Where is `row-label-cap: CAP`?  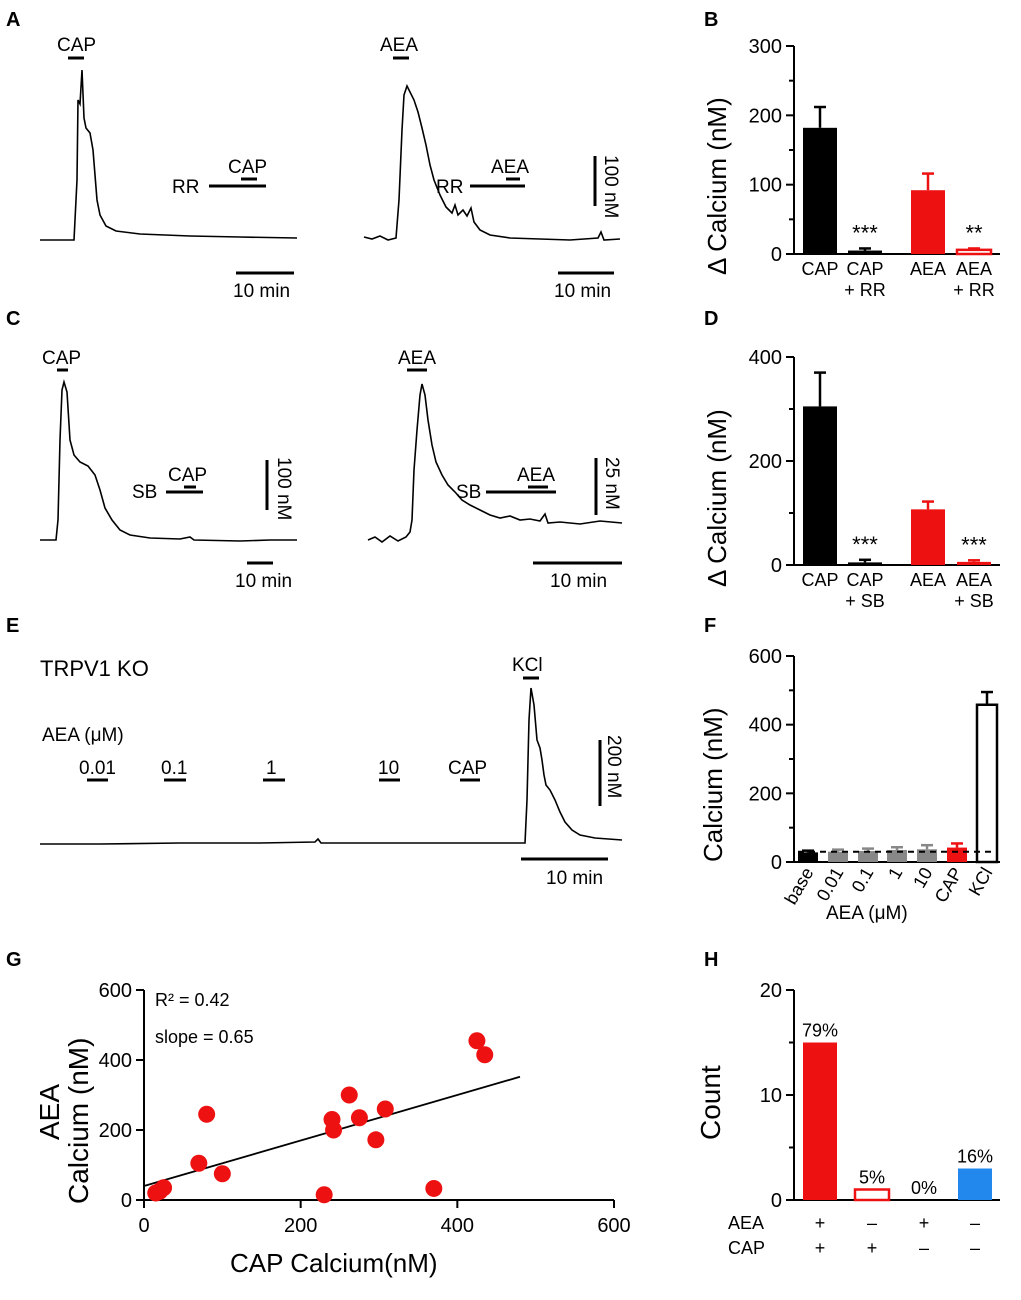 row-label-cap: CAP is located at coordinates (746, 1248).